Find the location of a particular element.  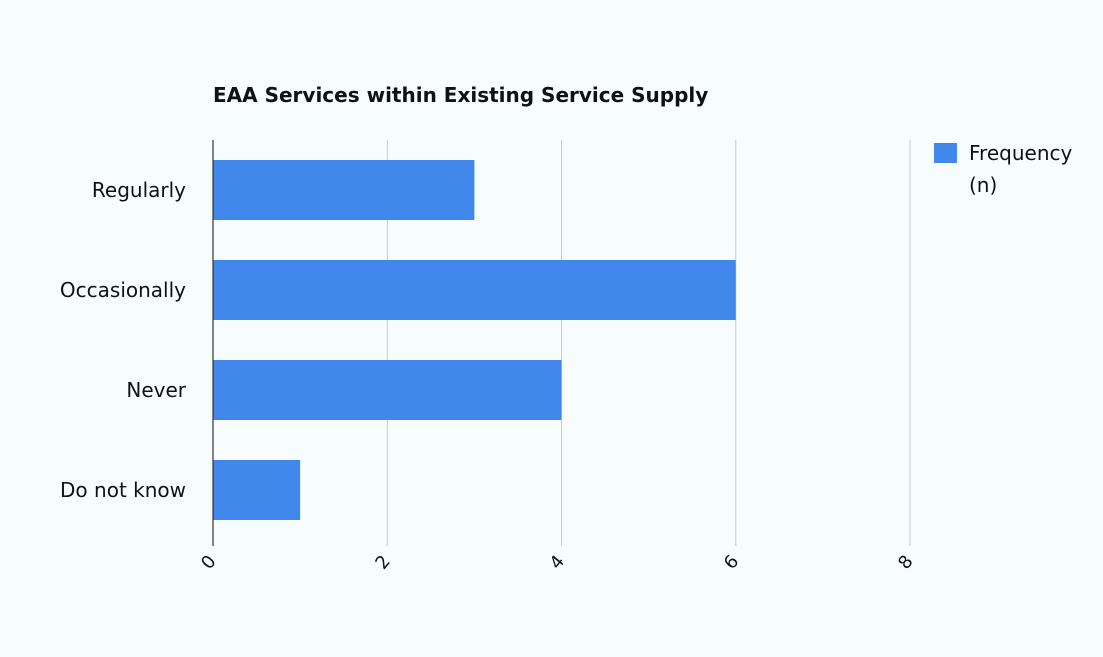

x-tick-label: 8 is located at coordinates (905, 562).